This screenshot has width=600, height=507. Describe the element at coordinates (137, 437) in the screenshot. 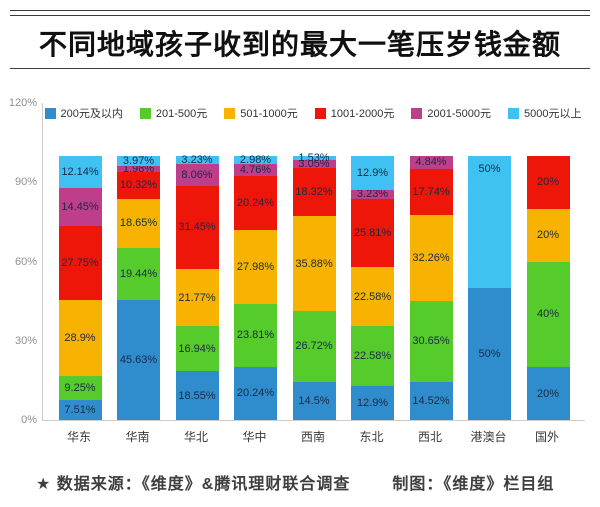

I see `x-tick-label: 华南` at that location.